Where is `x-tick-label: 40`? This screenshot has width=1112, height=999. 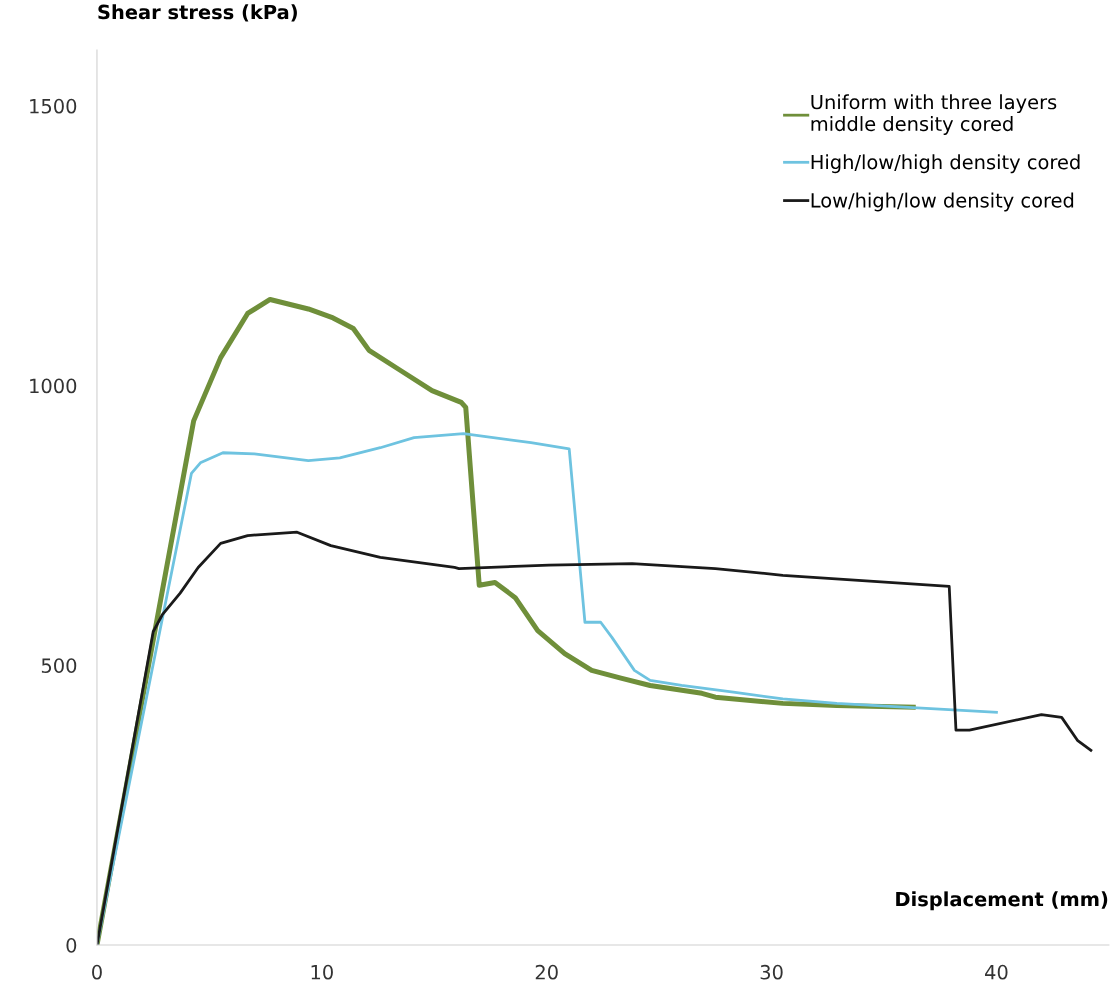 x-tick-label: 40 is located at coordinates (996, 972).